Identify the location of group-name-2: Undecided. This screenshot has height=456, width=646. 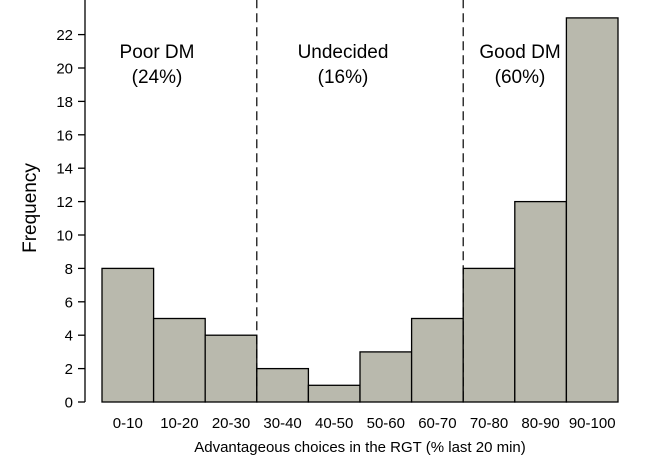
(343, 52).